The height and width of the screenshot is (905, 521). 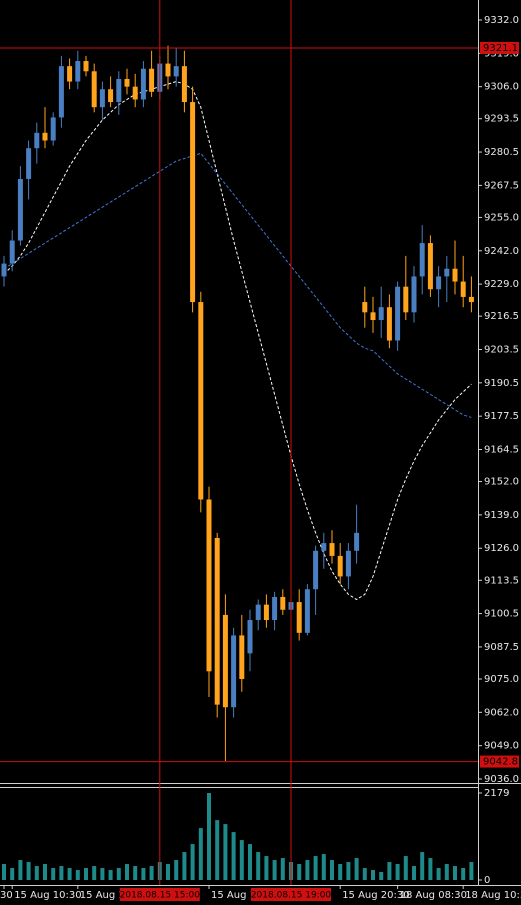 I want to click on y-tick-label: 9332.0, so click(x=501, y=20).